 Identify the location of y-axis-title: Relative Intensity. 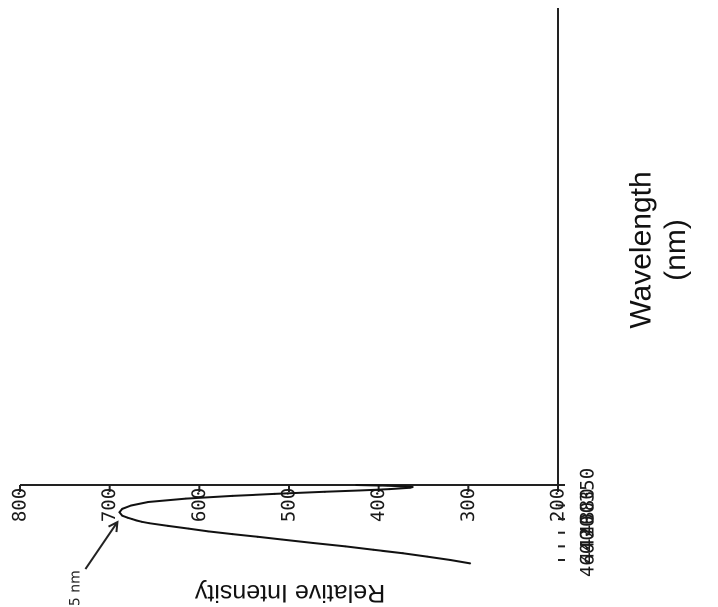
(289, 593).